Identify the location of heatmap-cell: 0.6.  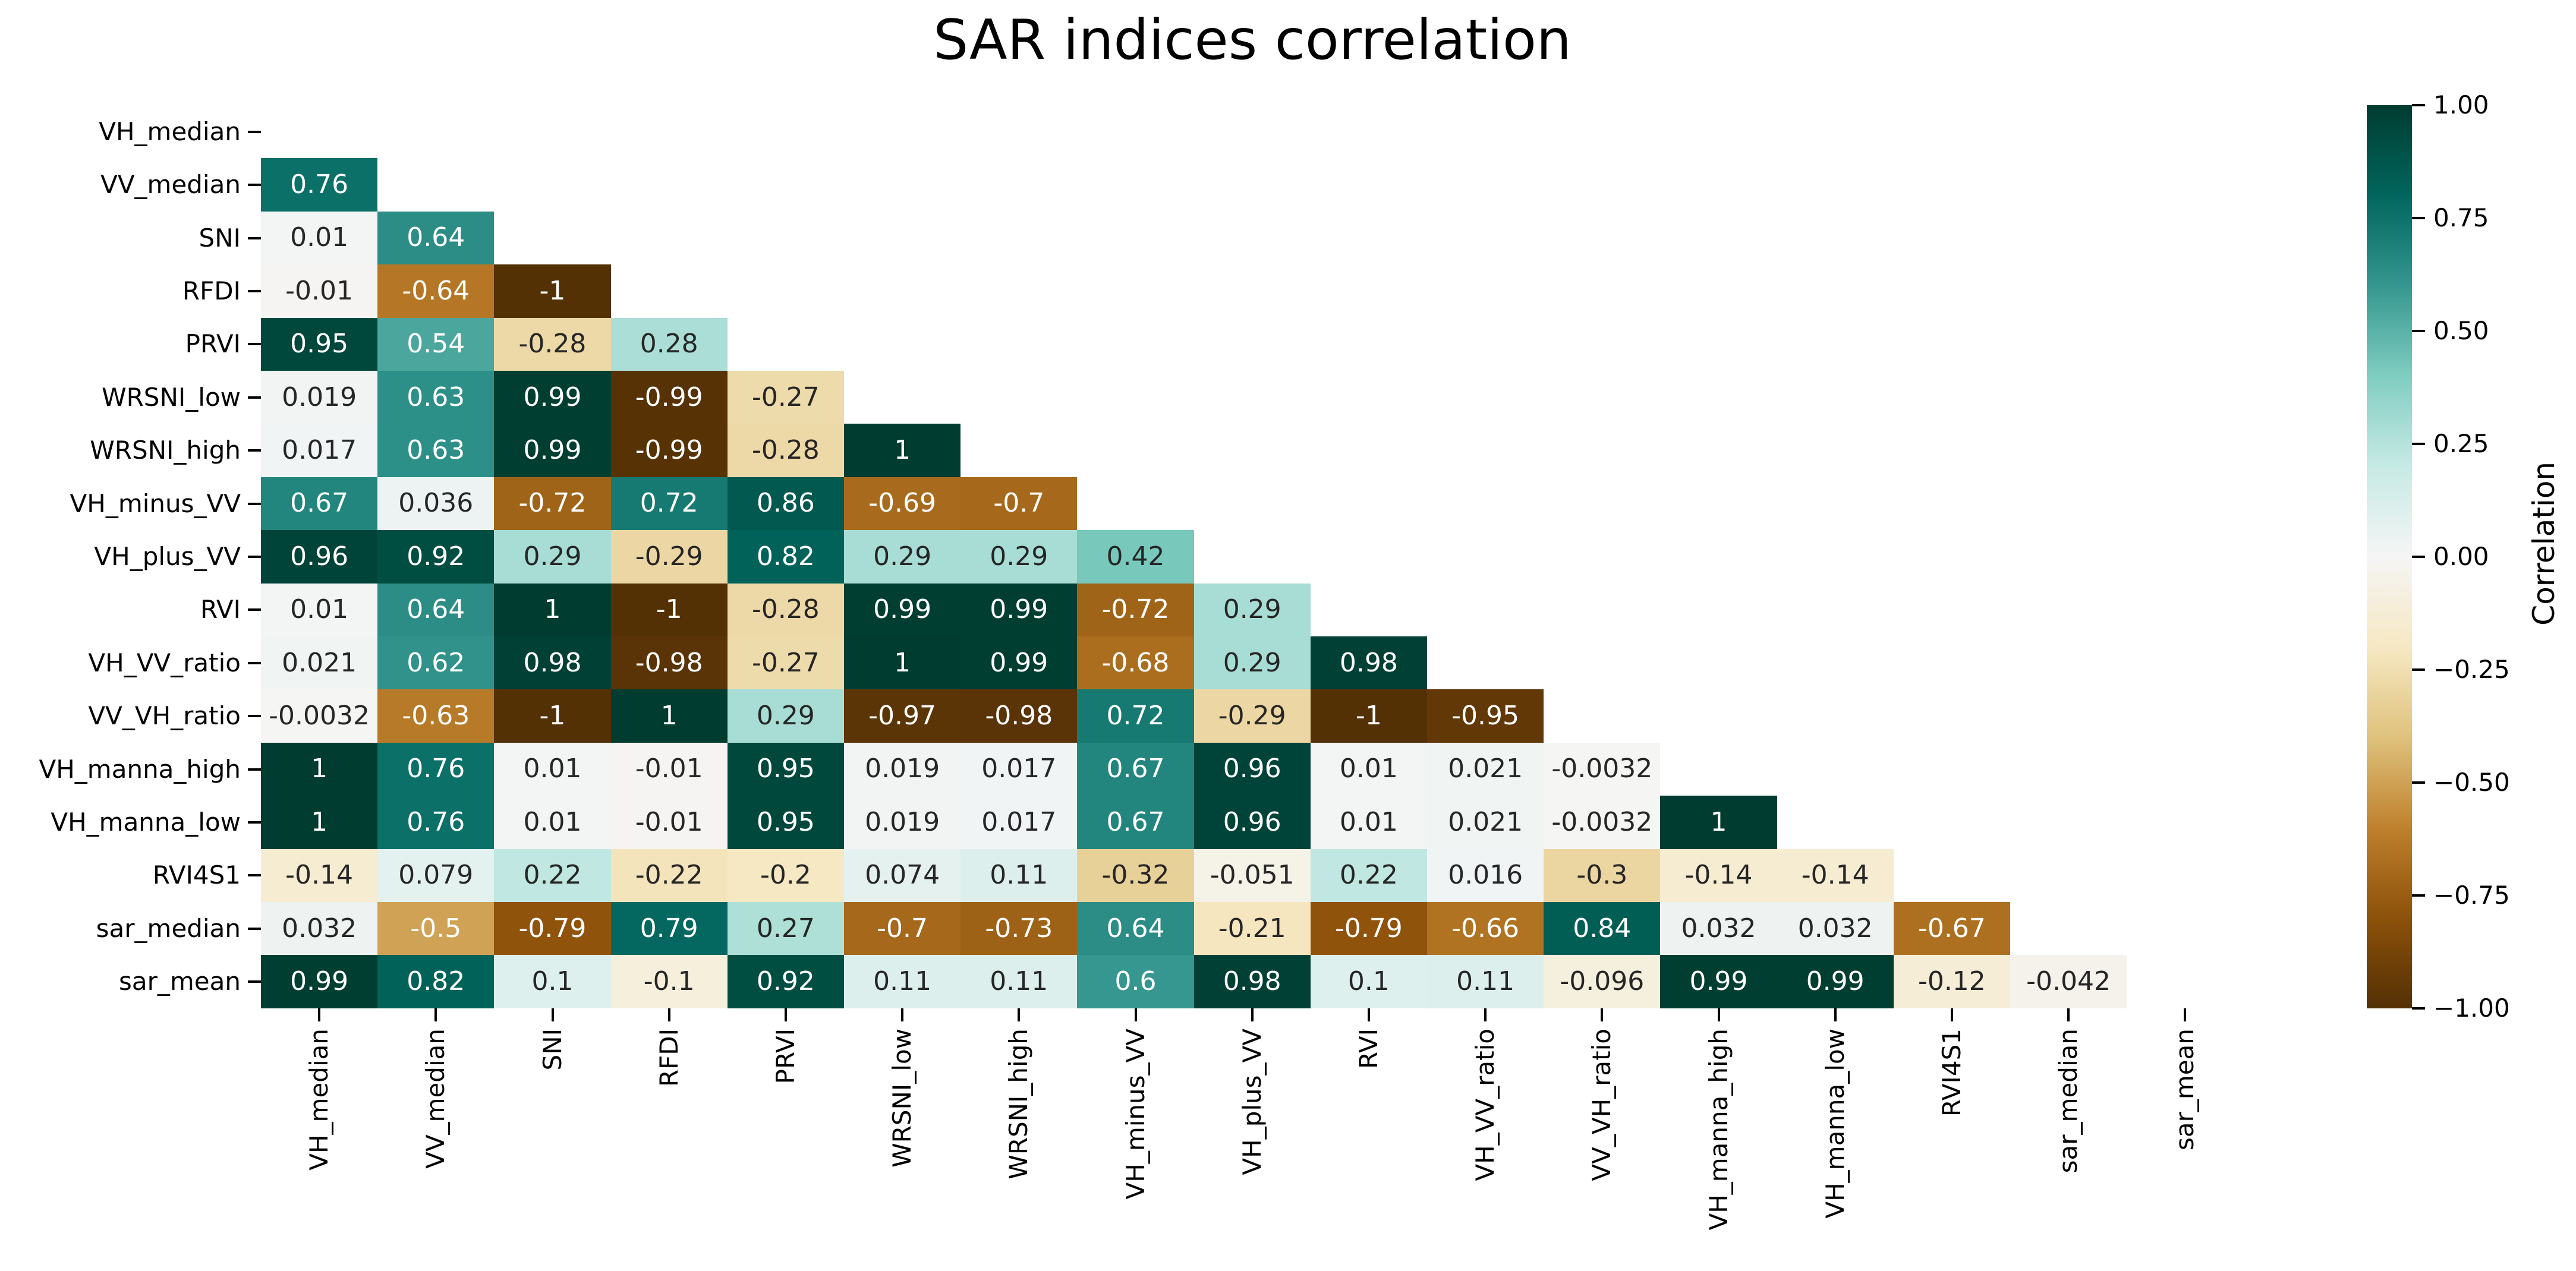
(1135, 981).